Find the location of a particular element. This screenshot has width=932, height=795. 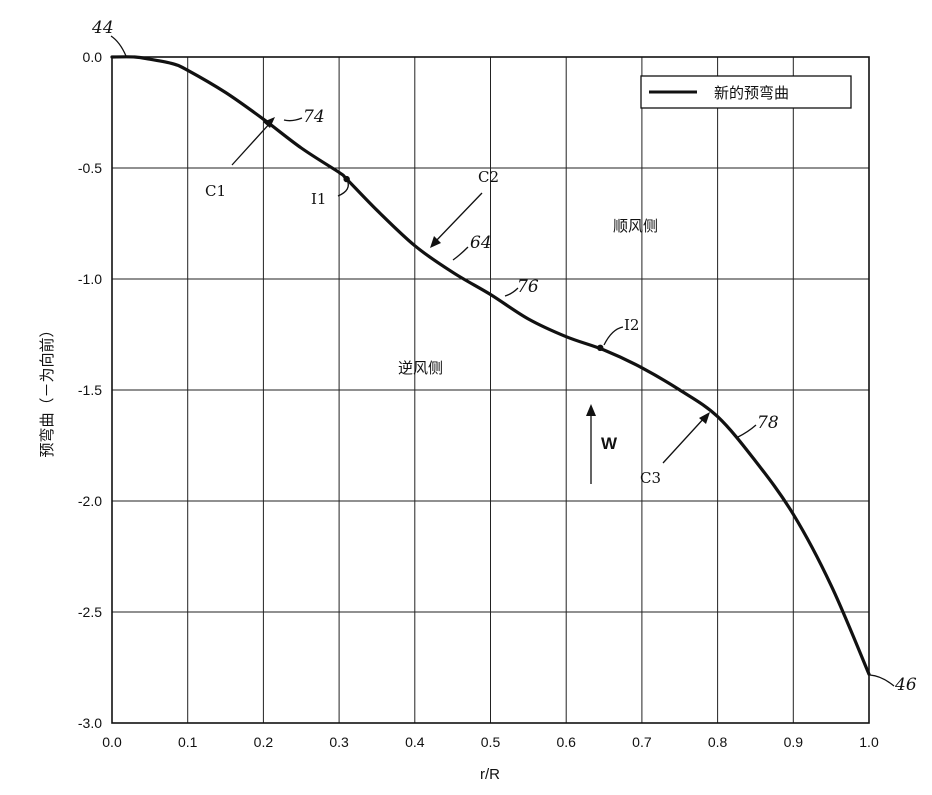

x-tick-label: 0.1 is located at coordinates (188, 742).